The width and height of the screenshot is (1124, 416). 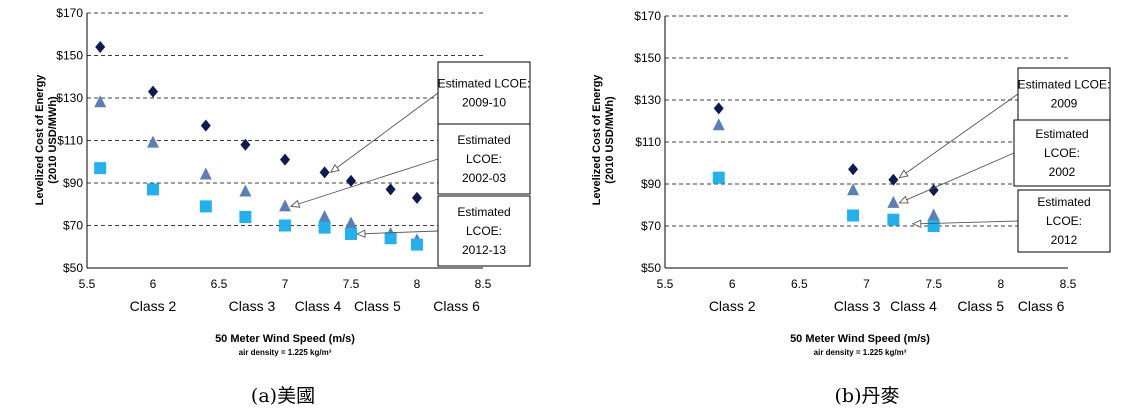 I want to click on y-axis-title-line: Levelized Cost of Energy, so click(x=40, y=140).